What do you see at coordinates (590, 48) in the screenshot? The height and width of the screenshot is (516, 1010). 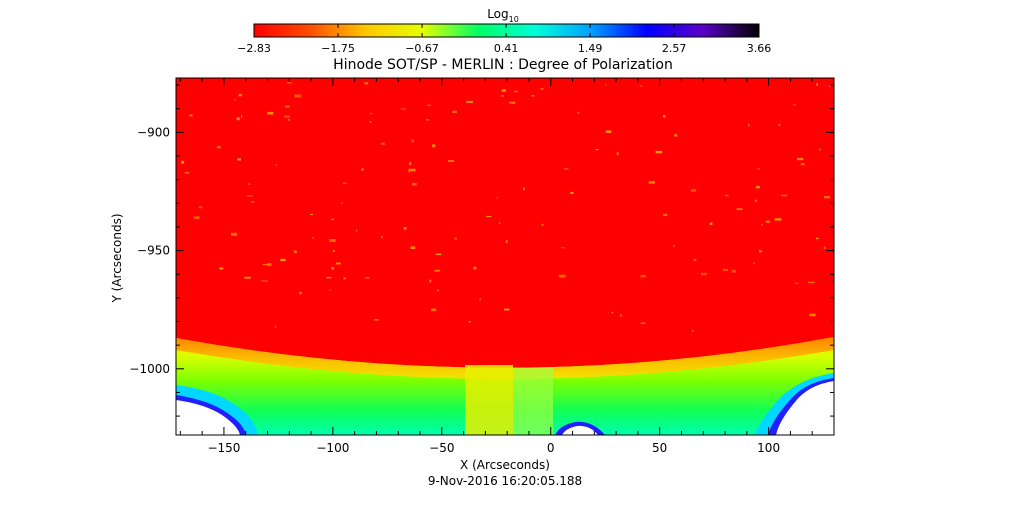 I see `colorbar-tick-label: 1.49` at bounding box center [590, 48].